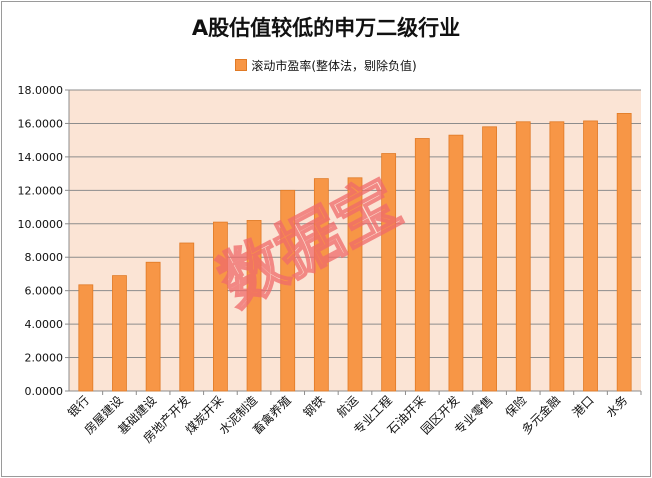 The height and width of the screenshot is (478, 652). Describe the element at coordinates (334, 66) in the screenshot. I see `legend-label: 滚动市盈率(整体法，剔除负值)` at that location.